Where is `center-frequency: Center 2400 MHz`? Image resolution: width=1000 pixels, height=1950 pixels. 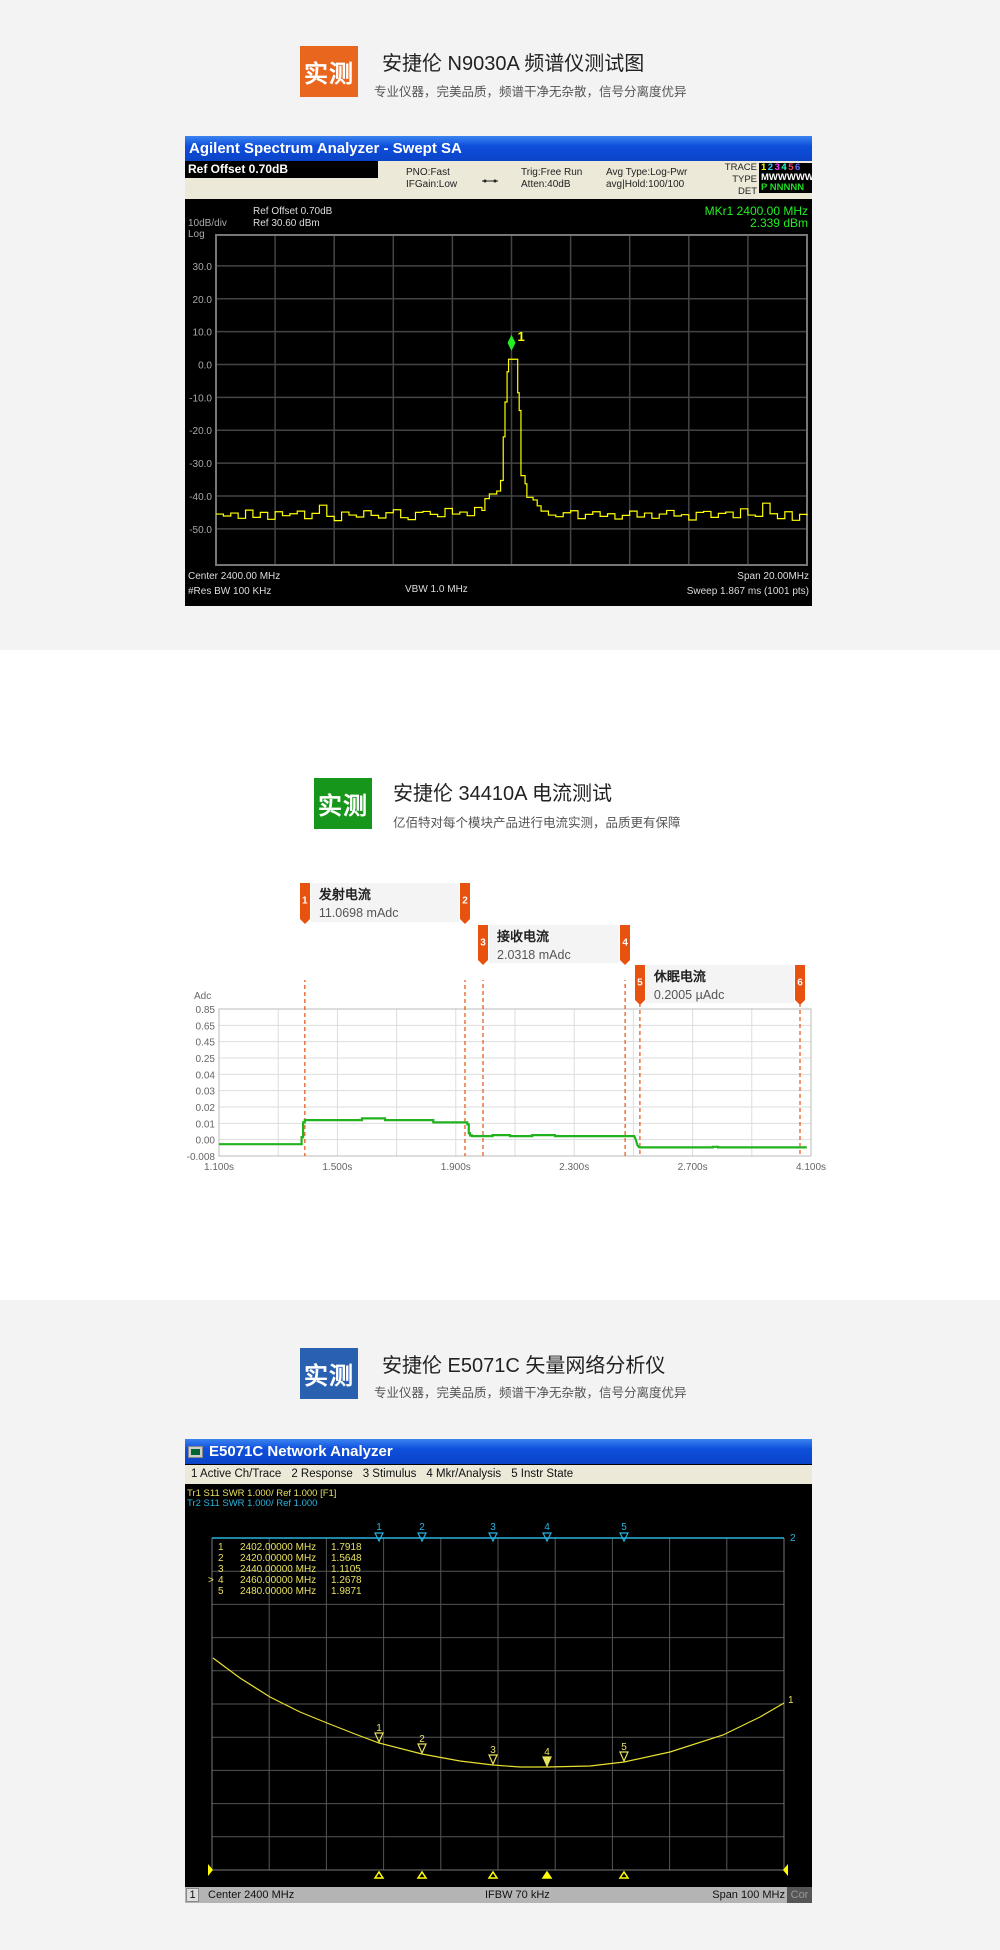
center-frequency: Center 2400 MHz is located at coordinates (251, 1895).